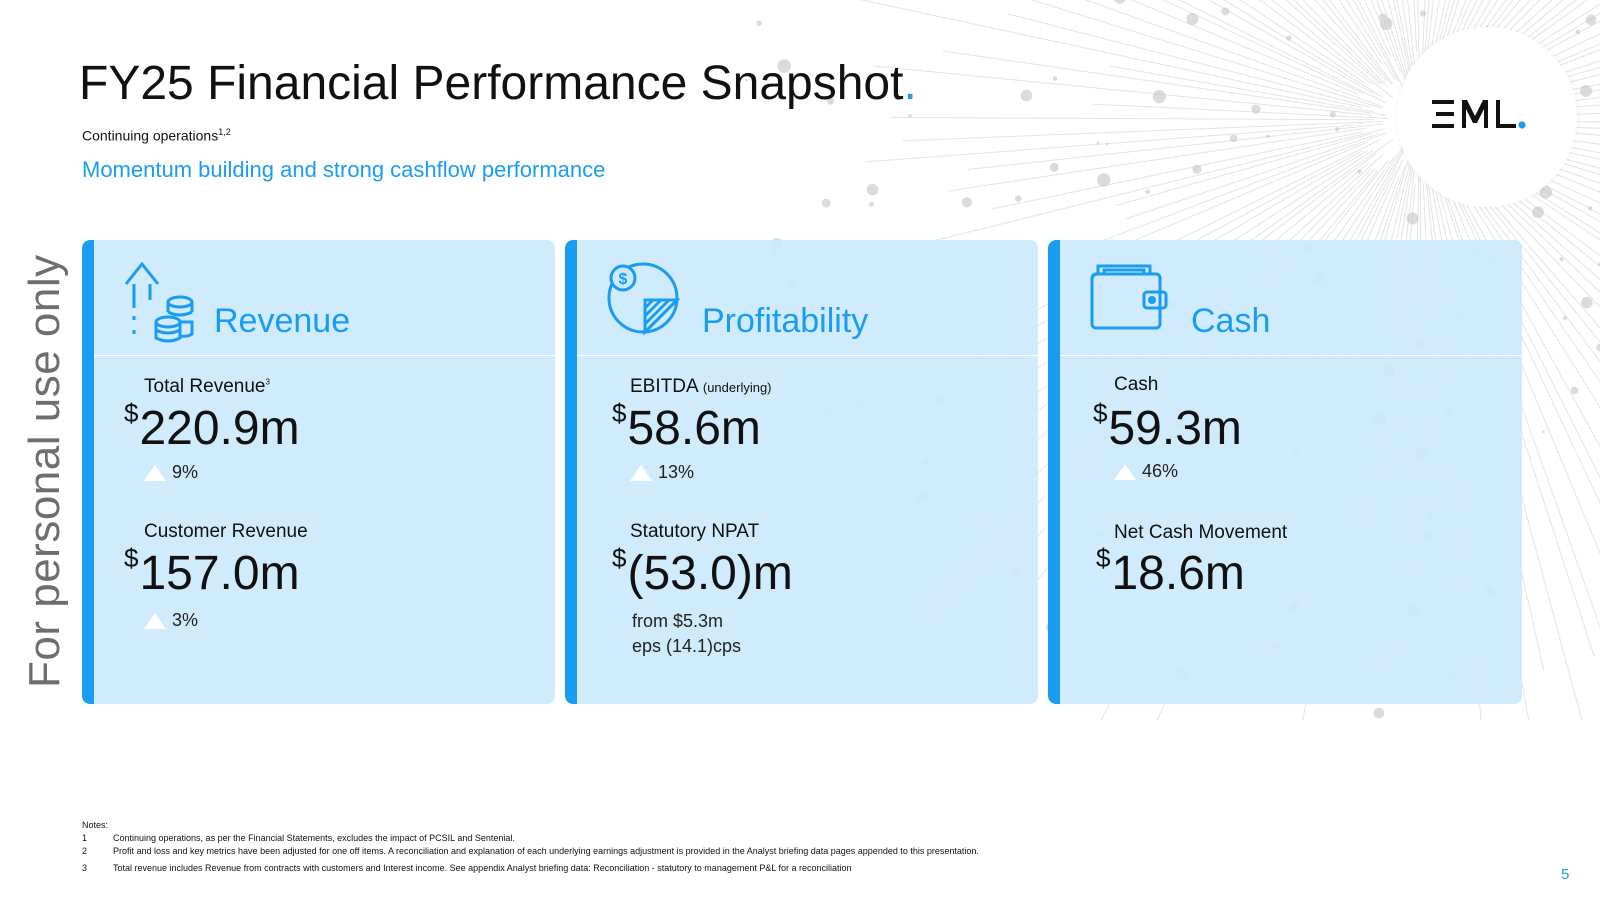 This screenshot has width=1600, height=900. What do you see at coordinates (207, 386) in the screenshot?
I see `total-revenue-label: Total Revenue3` at bounding box center [207, 386].